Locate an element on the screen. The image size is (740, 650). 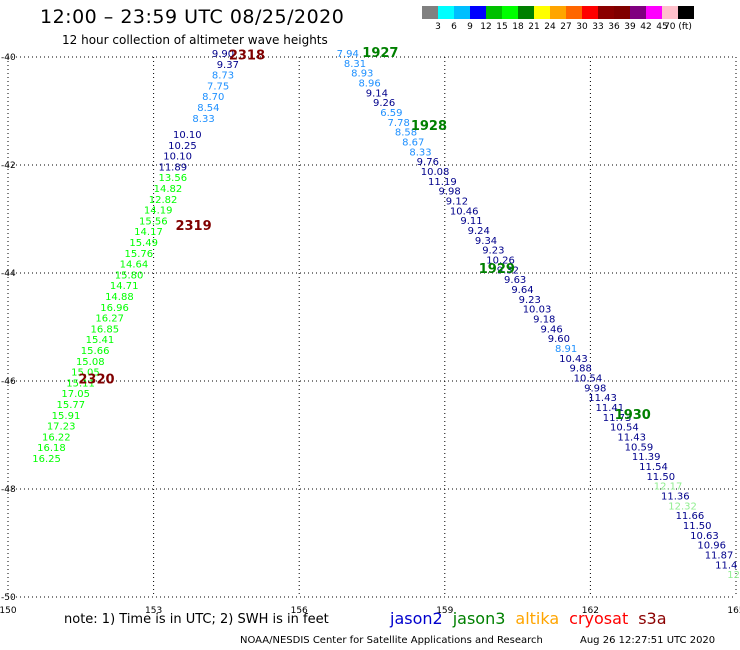
swh-label-track2: 8.93 is located at coordinates (362, 74).